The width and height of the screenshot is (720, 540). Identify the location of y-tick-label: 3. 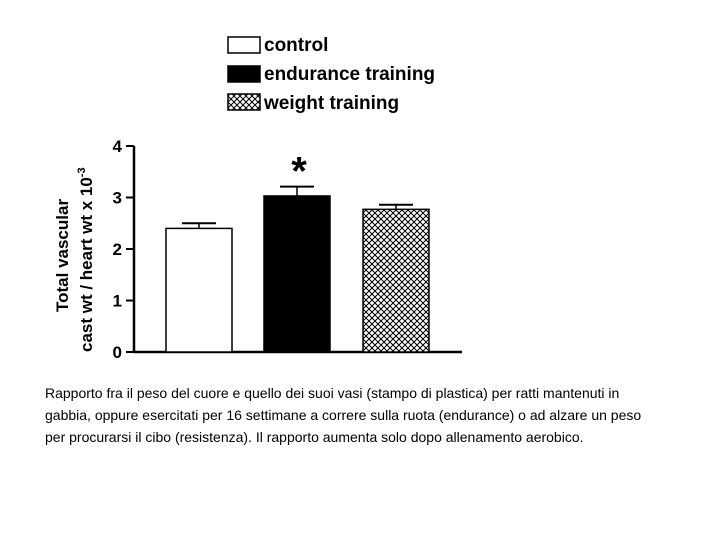
(117, 198).